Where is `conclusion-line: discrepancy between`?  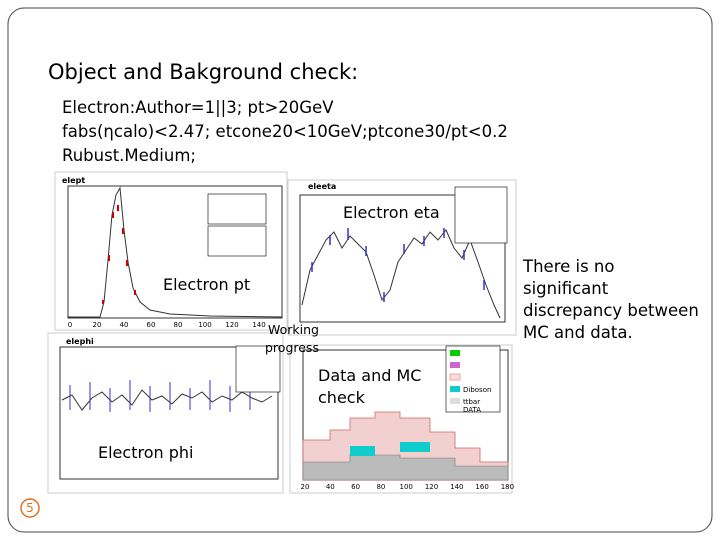
conclusion-line: discrepancy between is located at coordinates (611, 310).